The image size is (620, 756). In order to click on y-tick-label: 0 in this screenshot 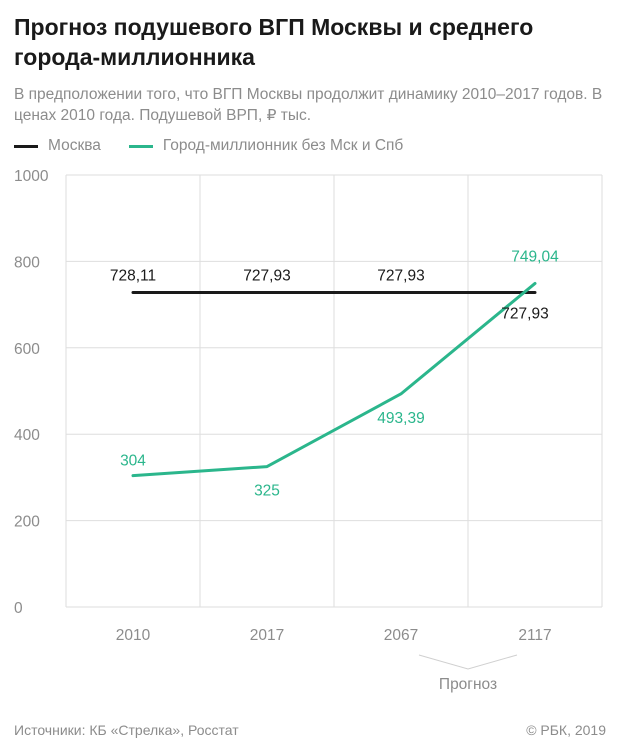, I will do `click(18, 608)`.